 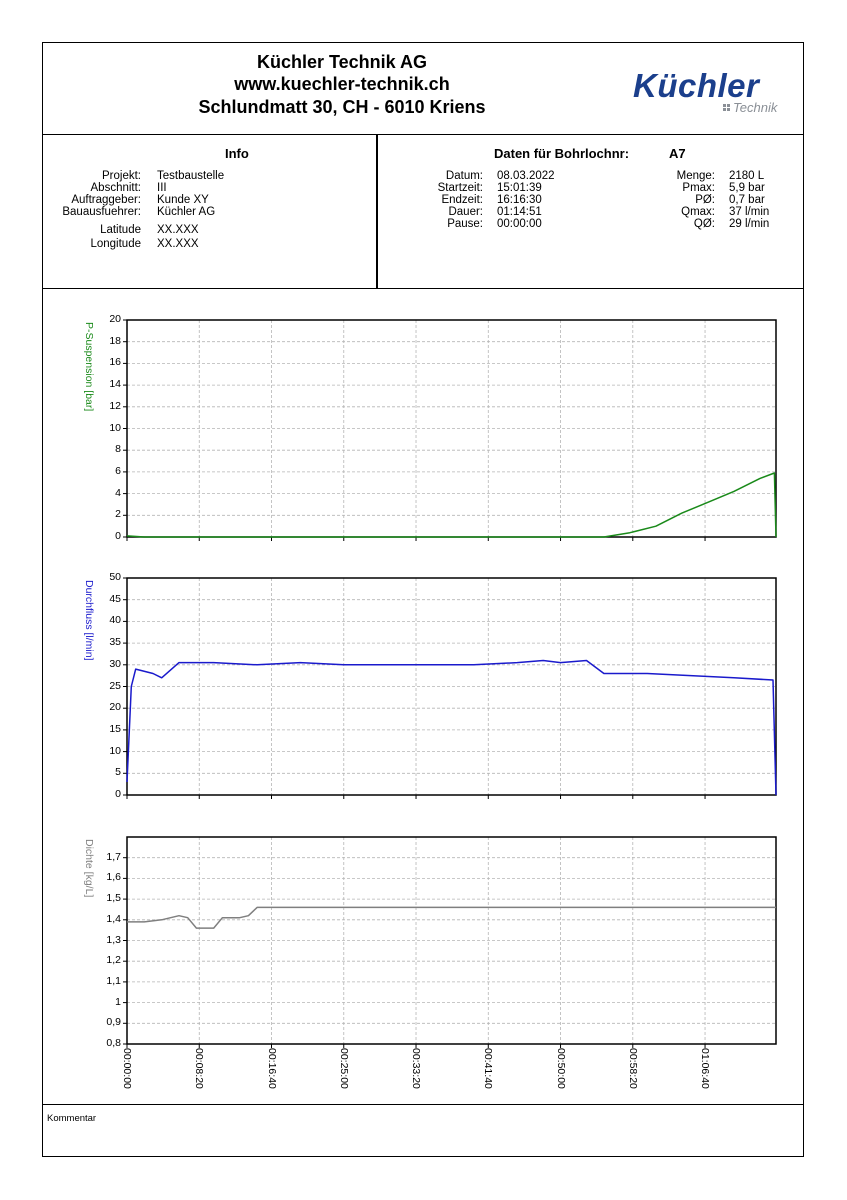 I want to click on y-tick-label: 1,4, so click(x=113, y=918).